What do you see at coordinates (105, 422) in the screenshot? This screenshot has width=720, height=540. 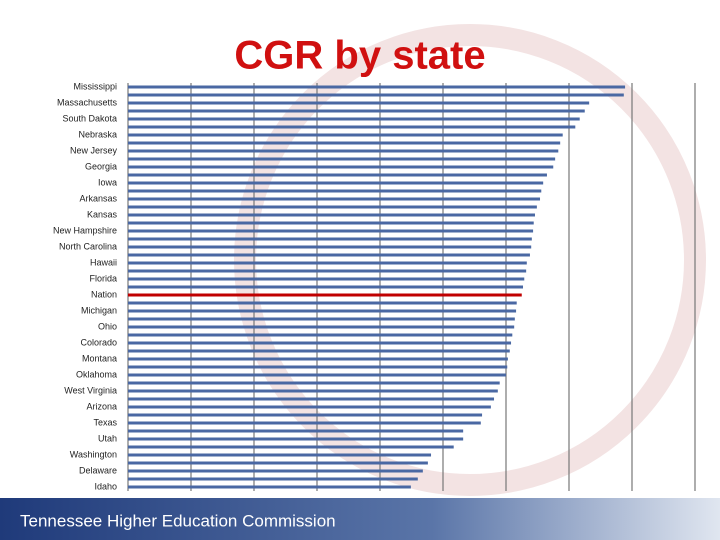 I see `y-tick-label: Texas` at bounding box center [105, 422].